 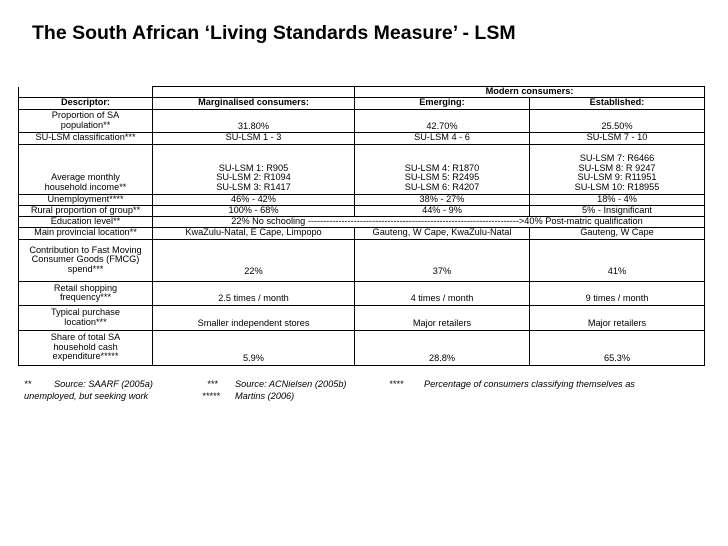 I want to click on footnote-source: Source: SAARF (2005a), so click(x=103, y=384).